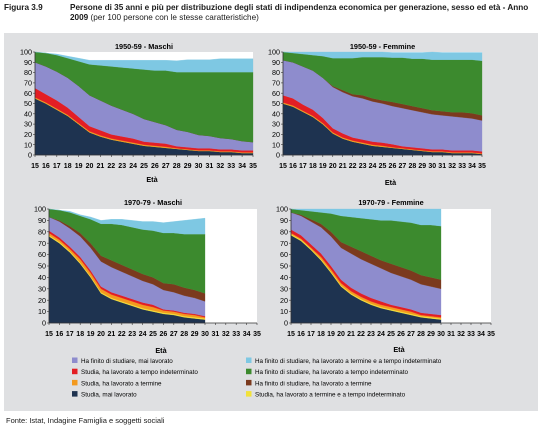 The image size is (542, 436). What do you see at coordinates (57, 166) in the screenshot?
I see `x-tick-label: 17` at bounding box center [57, 166].